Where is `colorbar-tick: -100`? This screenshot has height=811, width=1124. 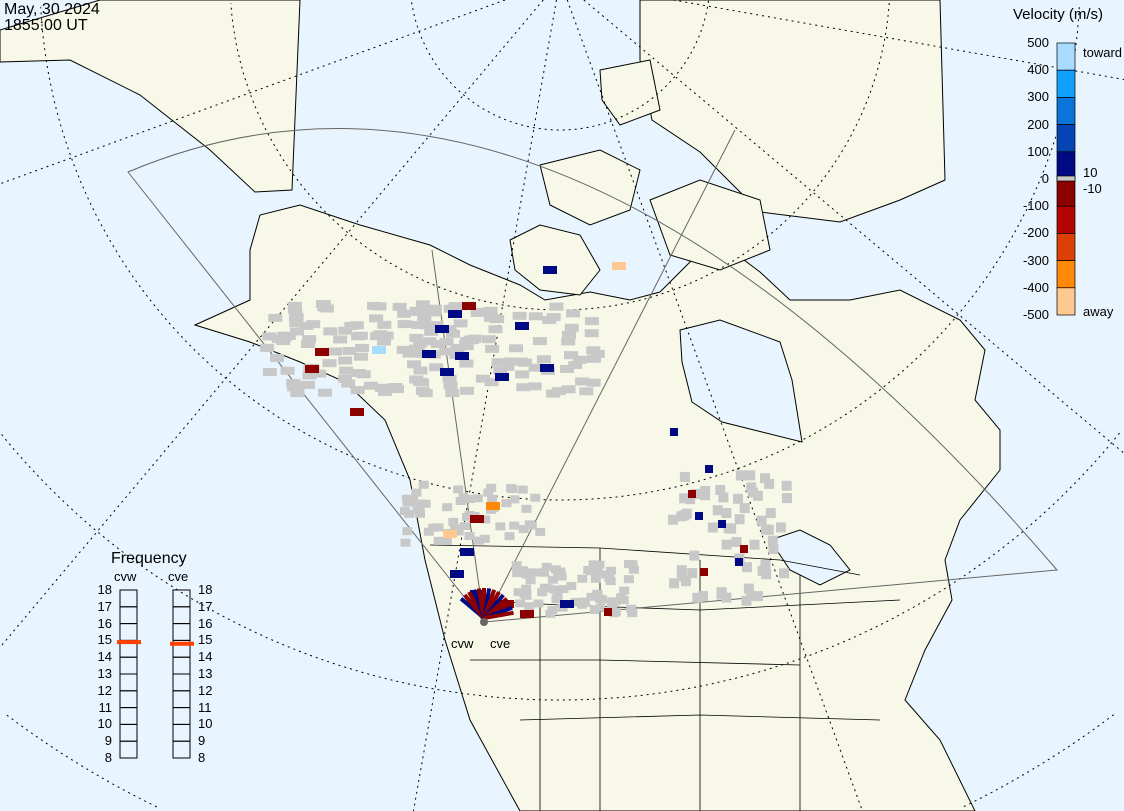
colorbar-tick: -100 is located at coordinates (1035, 206).